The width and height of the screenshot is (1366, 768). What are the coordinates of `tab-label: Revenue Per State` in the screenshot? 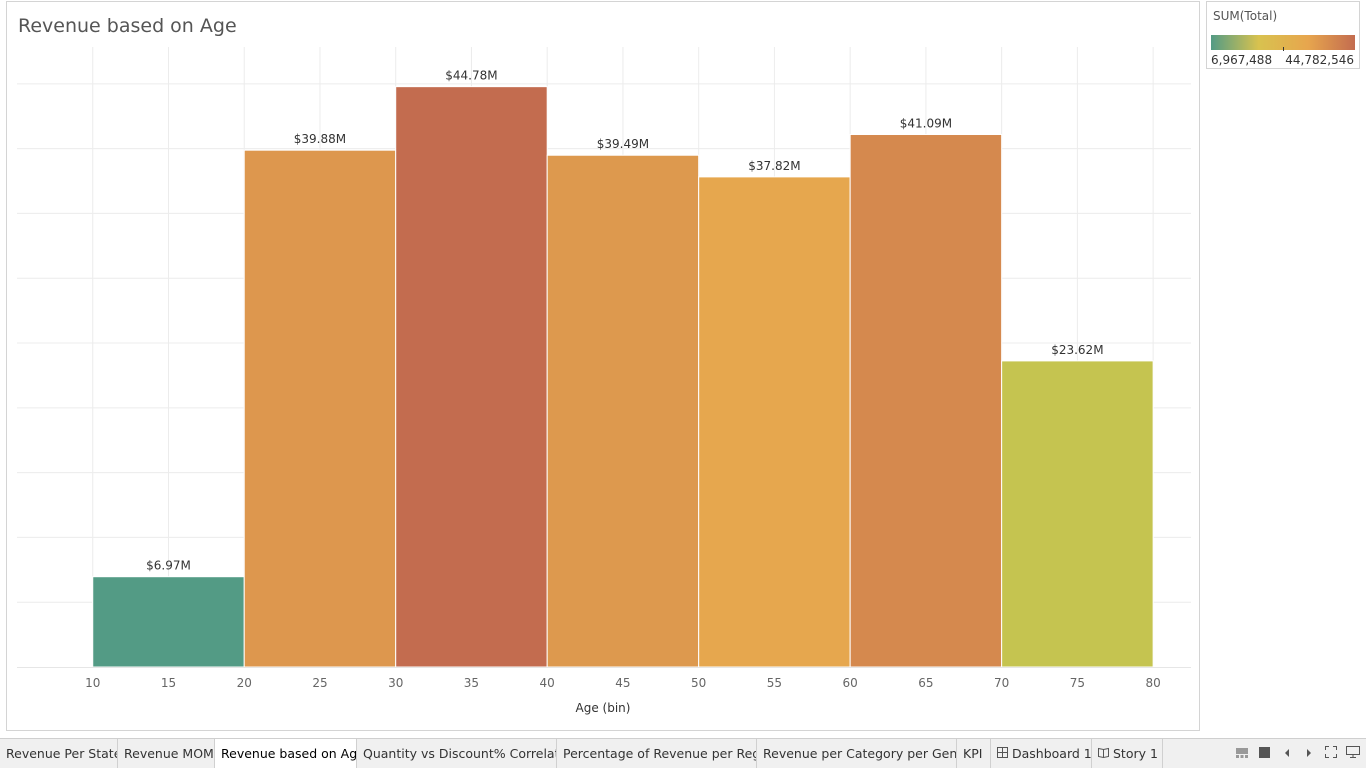 It's located at (62, 753).